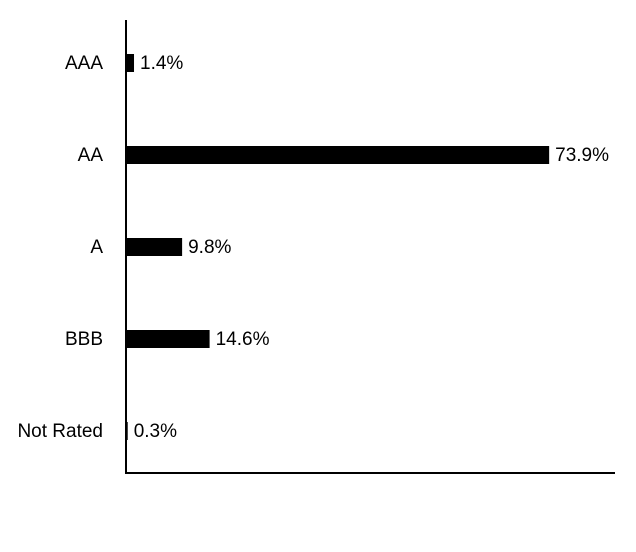 This screenshot has height=552, width=636. Describe the element at coordinates (84, 63) in the screenshot. I see `y-tick-label: AAA` at that location.